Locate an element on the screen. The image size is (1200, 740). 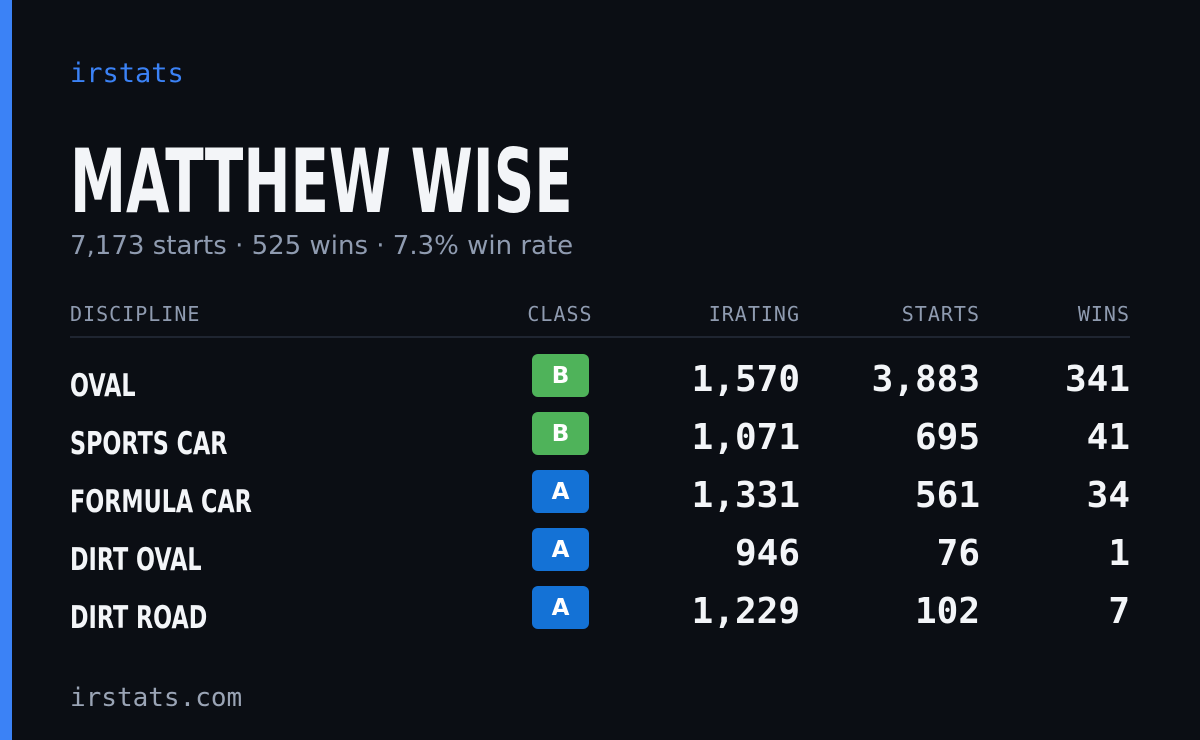
footer: irstats.com is located at coordinates (156, 698).